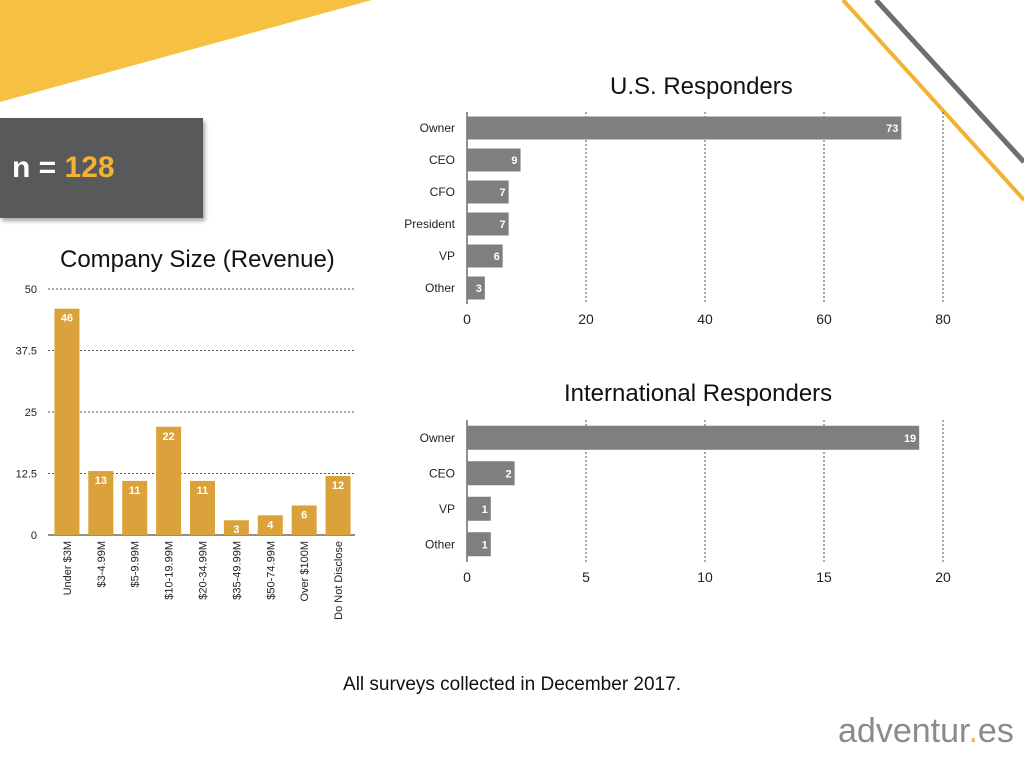  What do you see at coordinates (824, 319) in the screenshot?
I see `us-responders-xtick-label: 60` at bounding box center [824, 319].